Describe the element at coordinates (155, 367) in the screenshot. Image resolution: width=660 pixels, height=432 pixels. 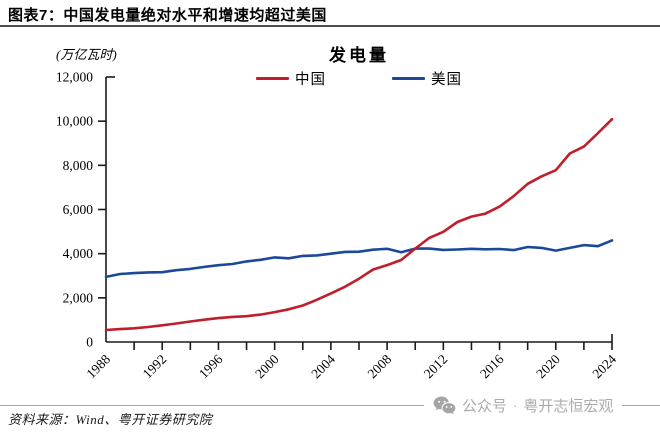
I see `x-tick-label: 1992` at that location.